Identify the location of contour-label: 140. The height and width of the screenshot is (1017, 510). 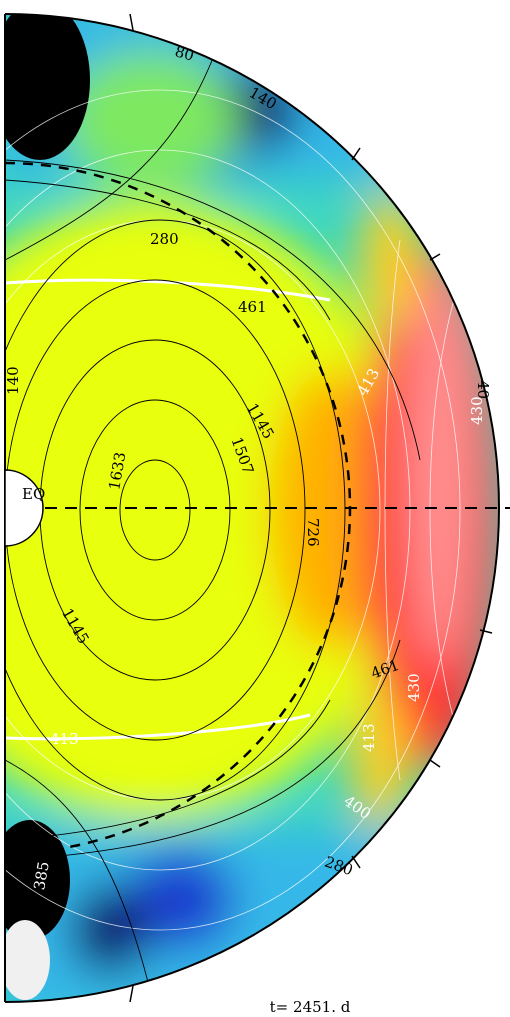
(13, 380).